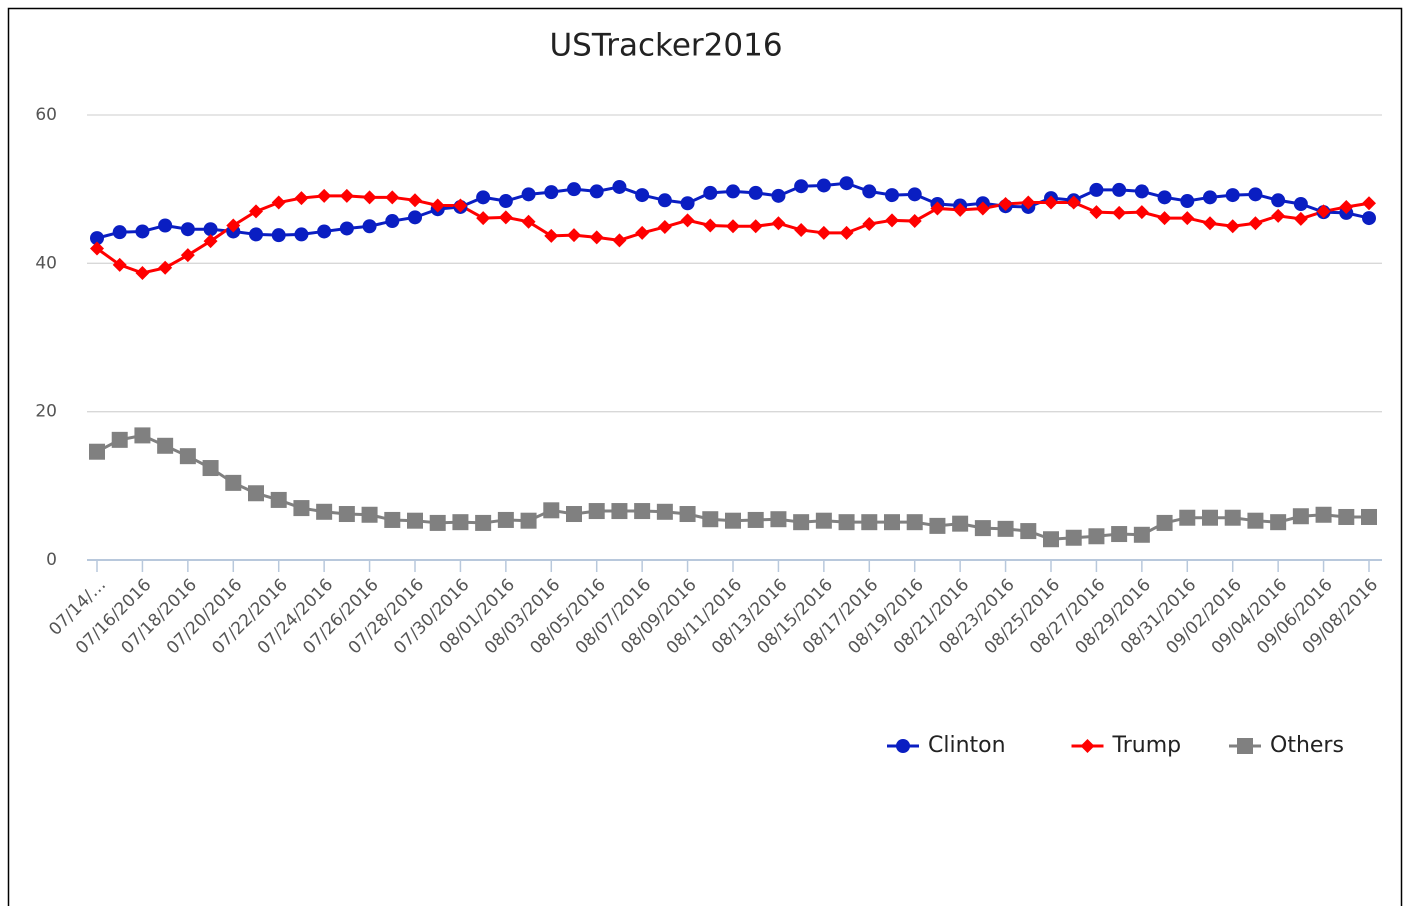 This screenshot has width=1406, height=910. Describe the element at coordinates (967, 745) in the screenshot. I see `legend-label: Clinton` at that location.